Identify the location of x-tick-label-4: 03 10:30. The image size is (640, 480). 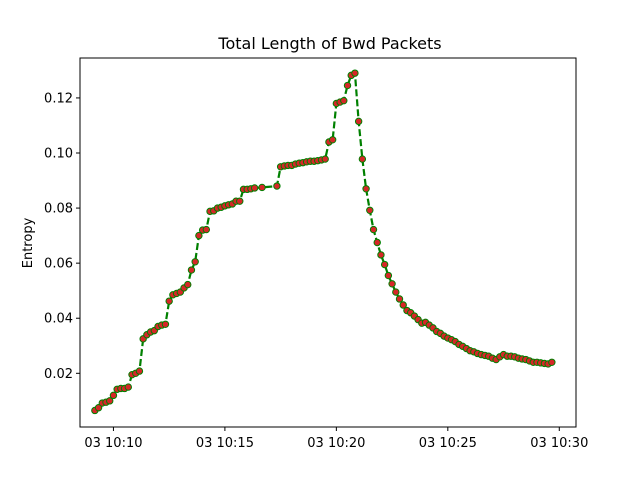
(559, 443).